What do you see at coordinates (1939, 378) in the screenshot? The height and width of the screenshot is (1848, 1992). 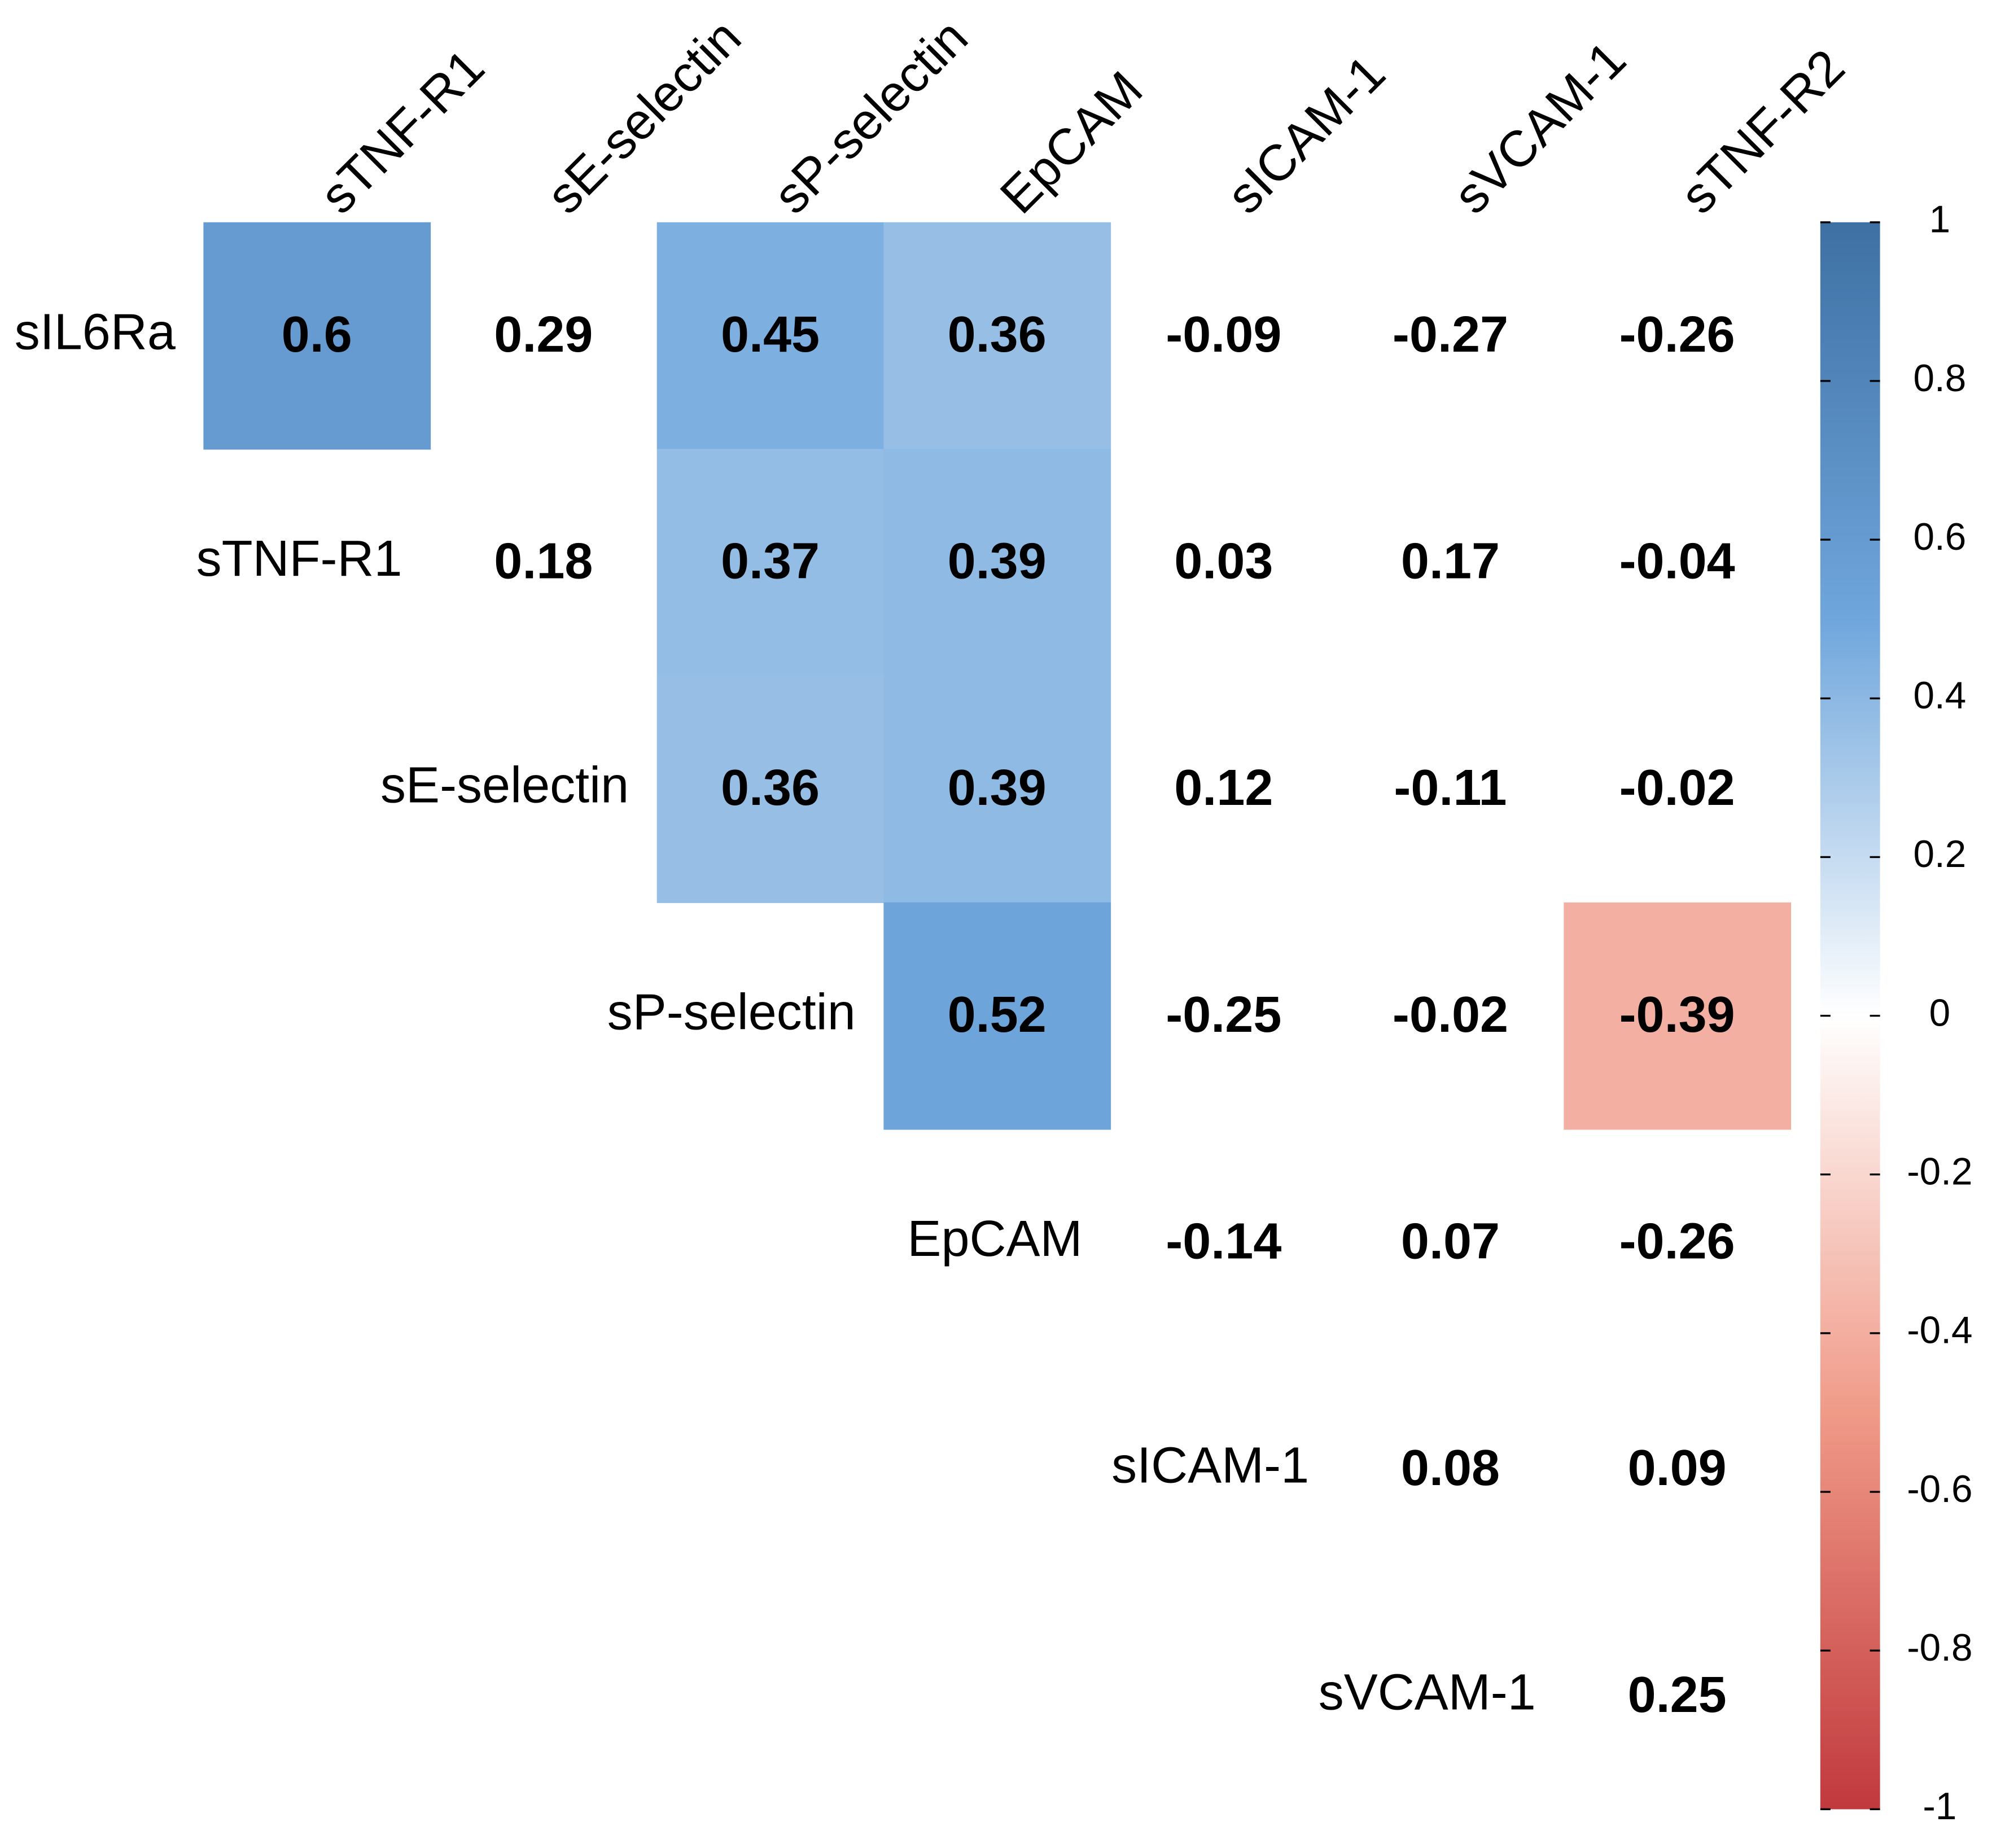 I see `colorbar-tick-label: 0.8` at bounding box center [1939, 378].